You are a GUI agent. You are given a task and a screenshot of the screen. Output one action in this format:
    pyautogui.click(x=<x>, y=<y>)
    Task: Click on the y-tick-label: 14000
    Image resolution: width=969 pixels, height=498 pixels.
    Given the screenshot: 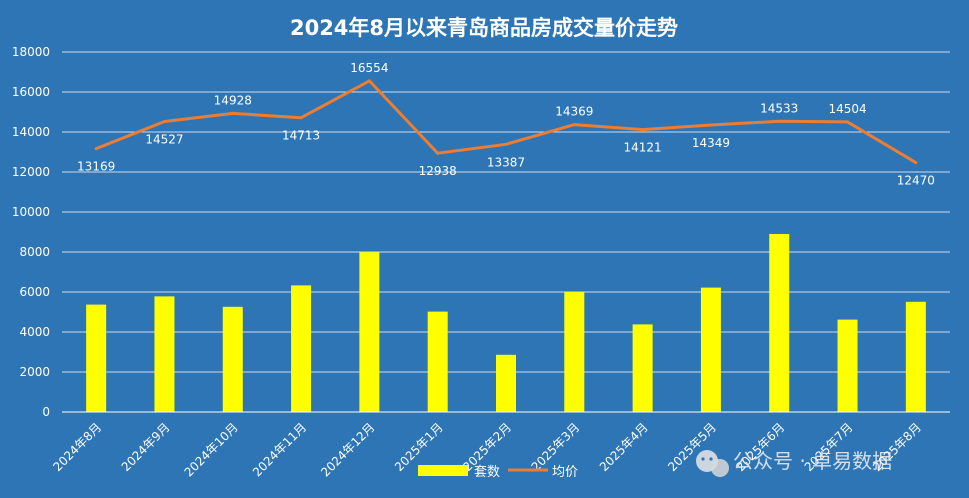 What is the action you would take?
    pyautogui.click(x=31, y=132)
    